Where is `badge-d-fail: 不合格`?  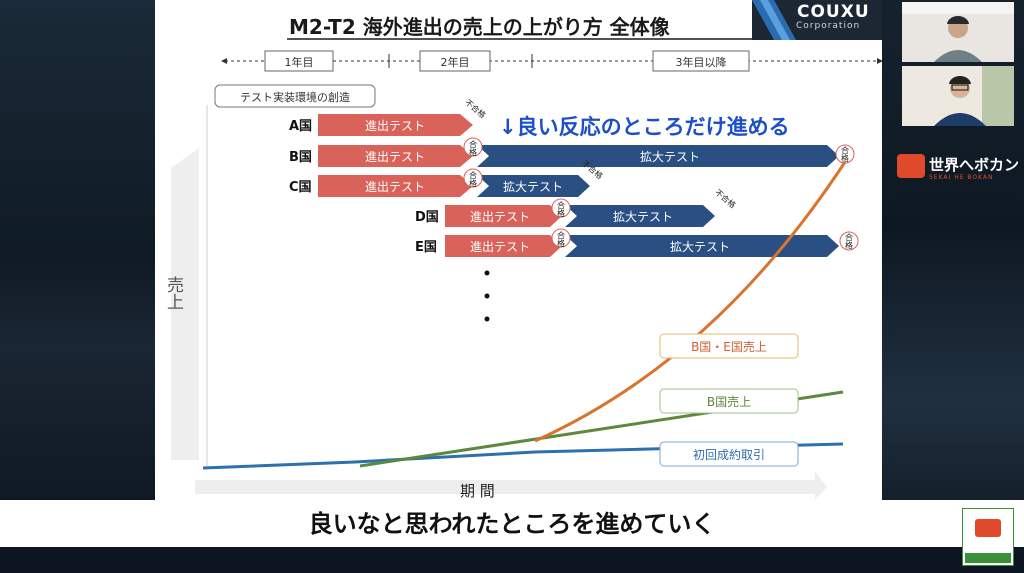
badge-d-fail: 不合格 is located at coordinates (725, 198).